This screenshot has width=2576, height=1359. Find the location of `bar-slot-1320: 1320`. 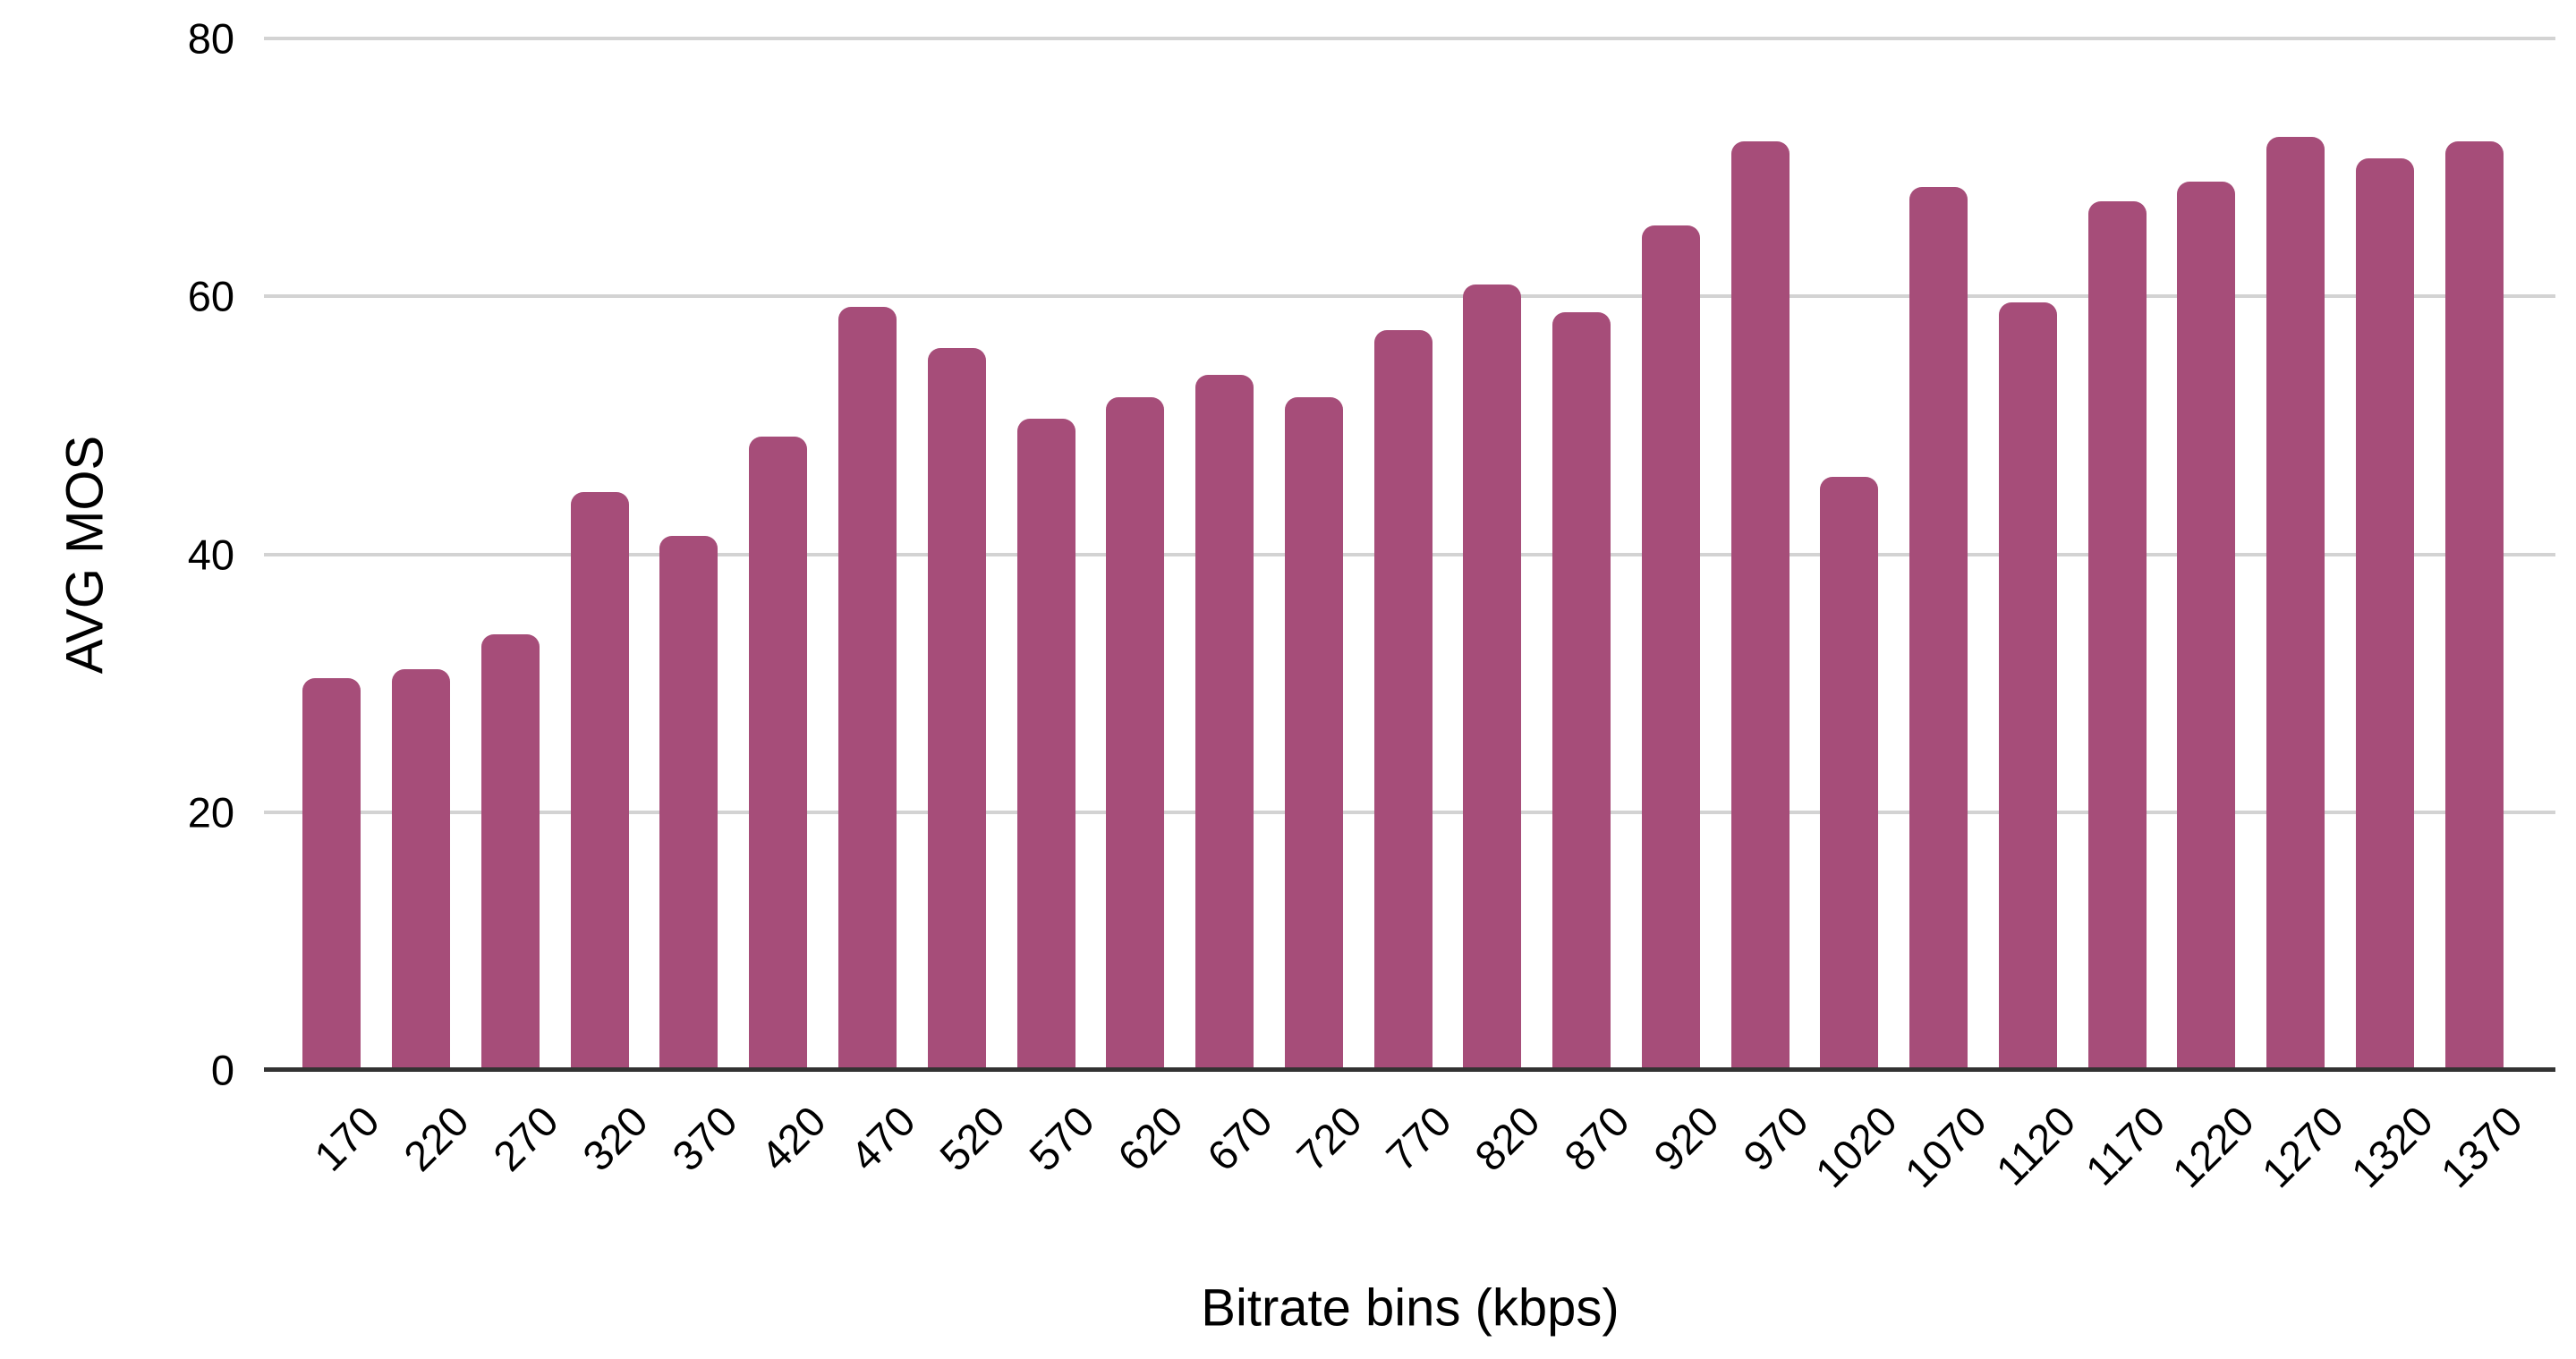

bar-slot-1320: 1320 is located at coordinates (2391, 617).